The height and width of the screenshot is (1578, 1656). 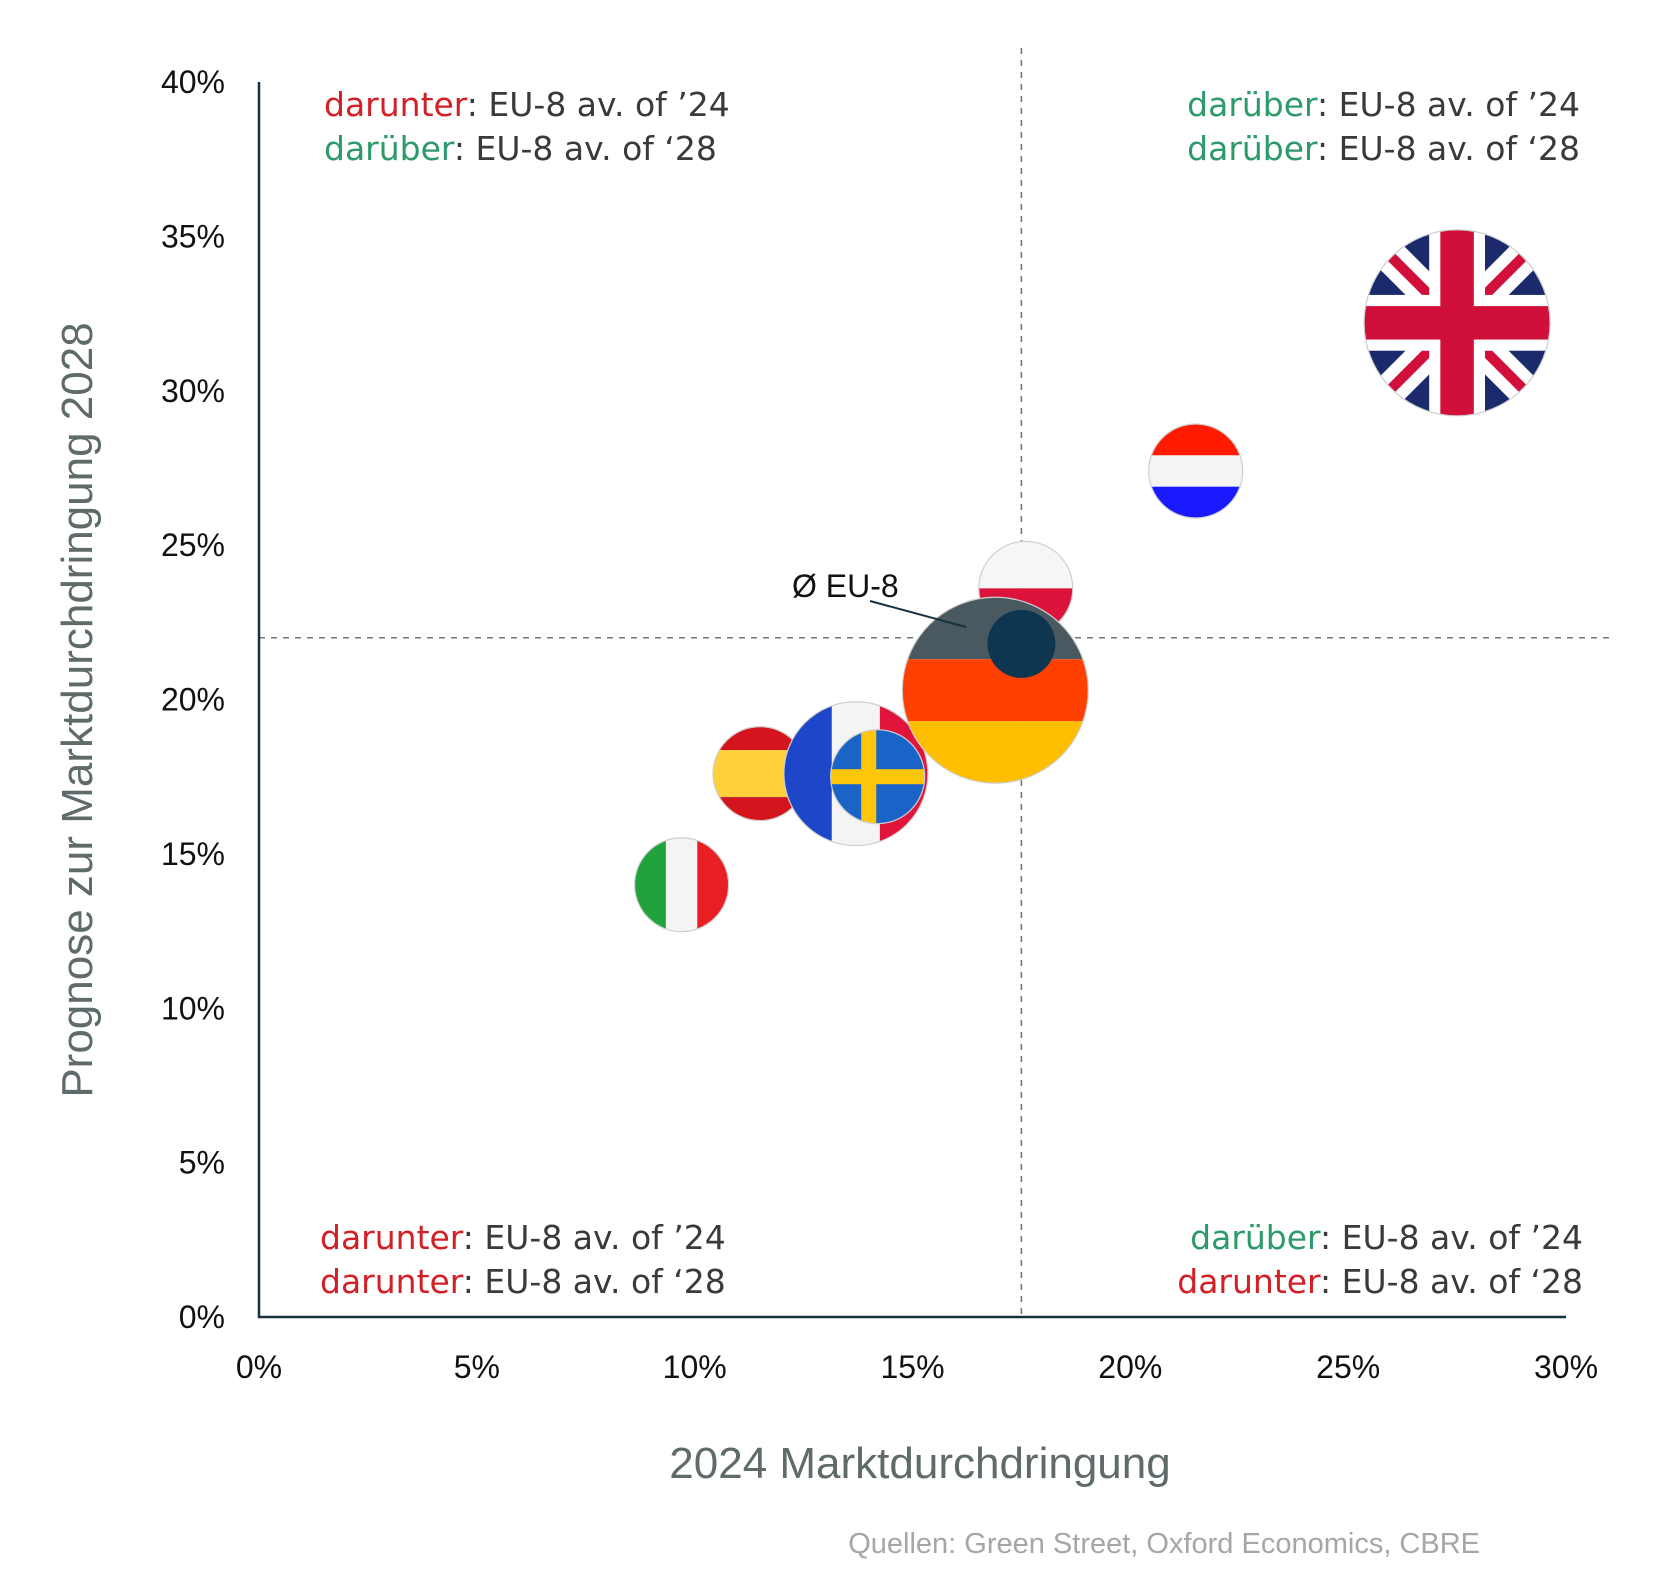 I want to click on quadrant-label-bottom-left-line1: darunter: EU-8 av. of ’24, so click(x=523, y=1237).